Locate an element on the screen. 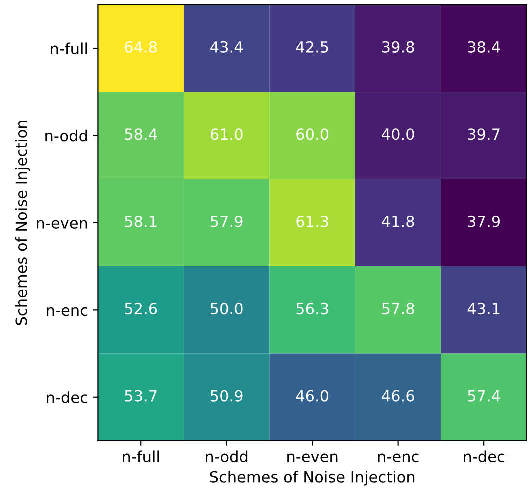  data-label: 60.0 is located at coordinates (312, 134).